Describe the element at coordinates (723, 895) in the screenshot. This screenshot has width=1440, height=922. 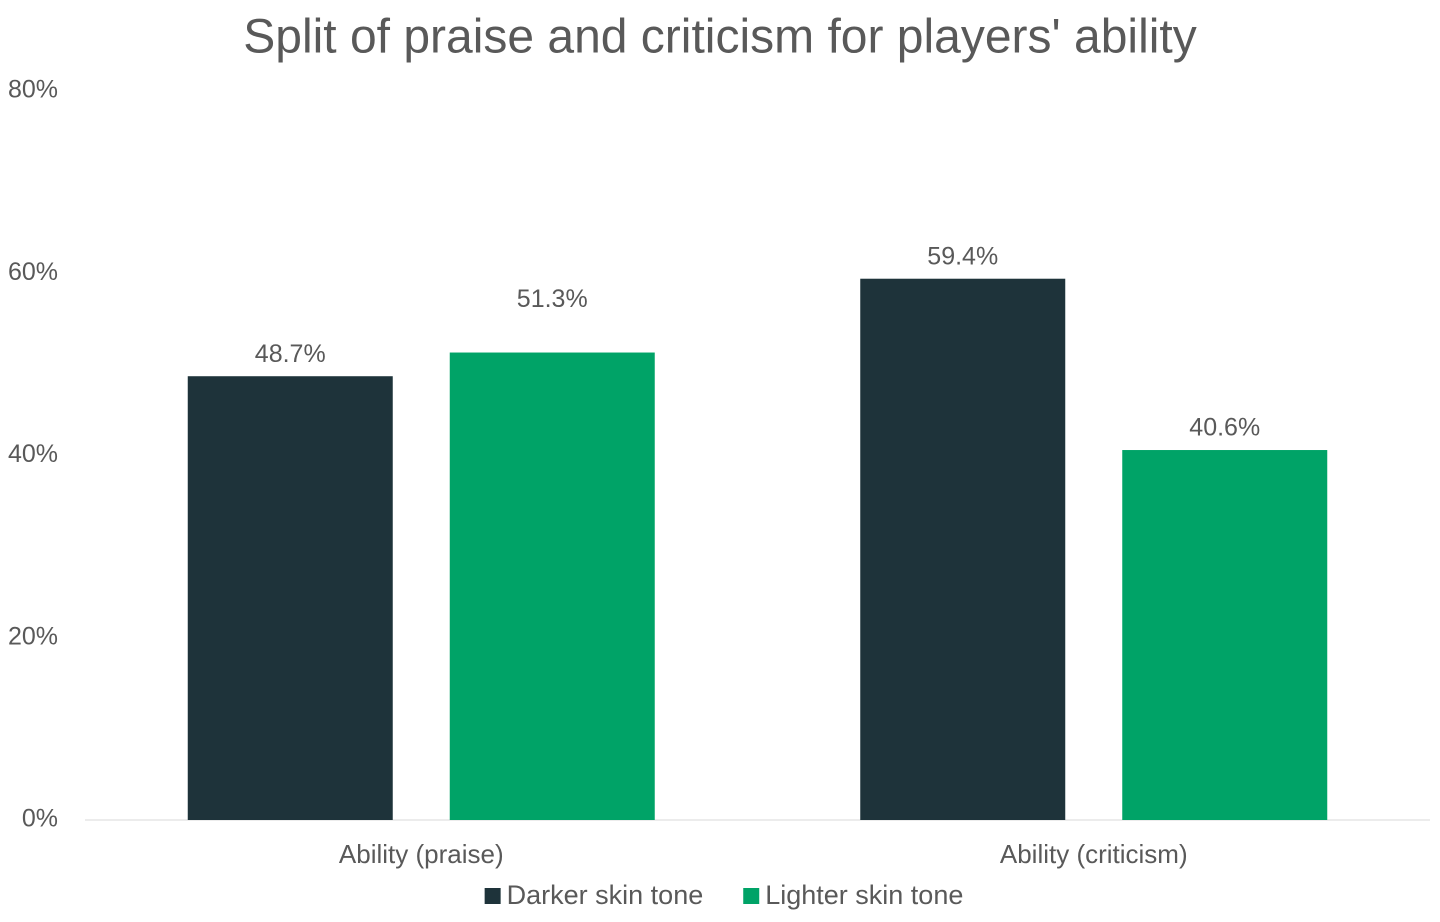
I see `legend: Darker skin tone Lighter skin tone` at that location.